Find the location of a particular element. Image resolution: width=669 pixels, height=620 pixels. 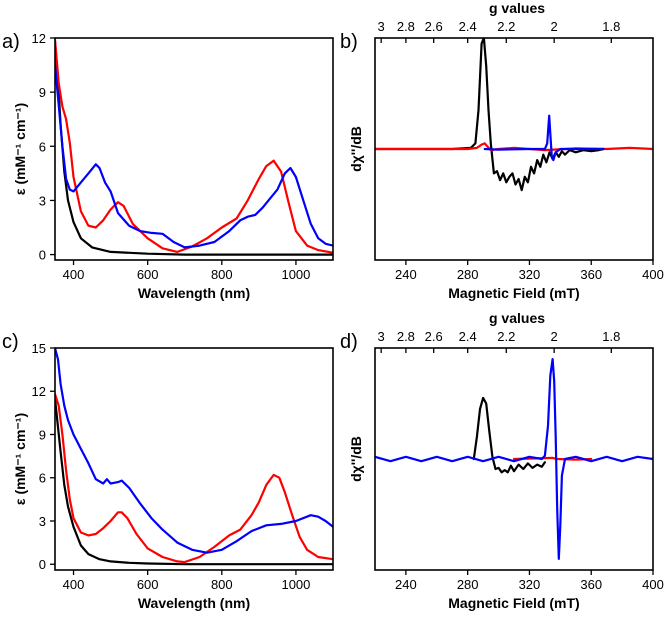

panel-a-y-tick-label: 3 is located at coordinates (42, 200).